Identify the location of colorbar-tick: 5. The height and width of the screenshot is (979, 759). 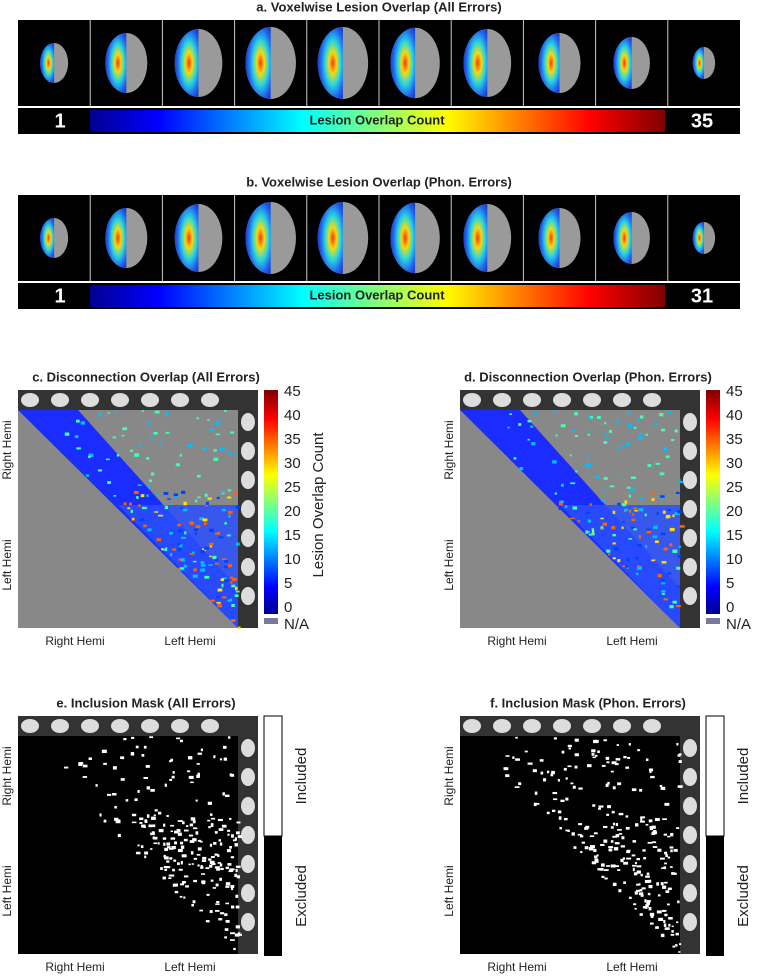
(730, 583).